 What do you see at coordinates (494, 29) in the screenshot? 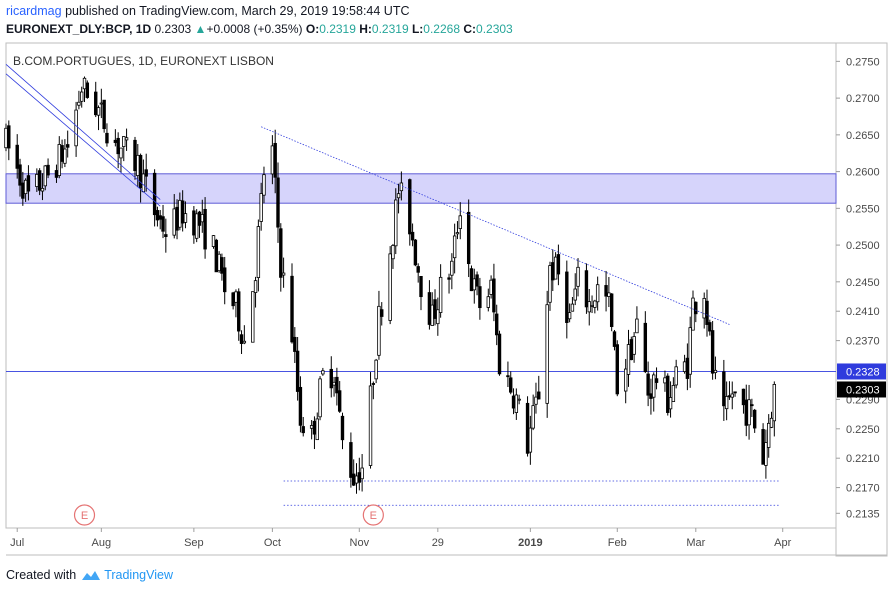
I see `close-value: 0.2303` at bounding box center [494, 29].